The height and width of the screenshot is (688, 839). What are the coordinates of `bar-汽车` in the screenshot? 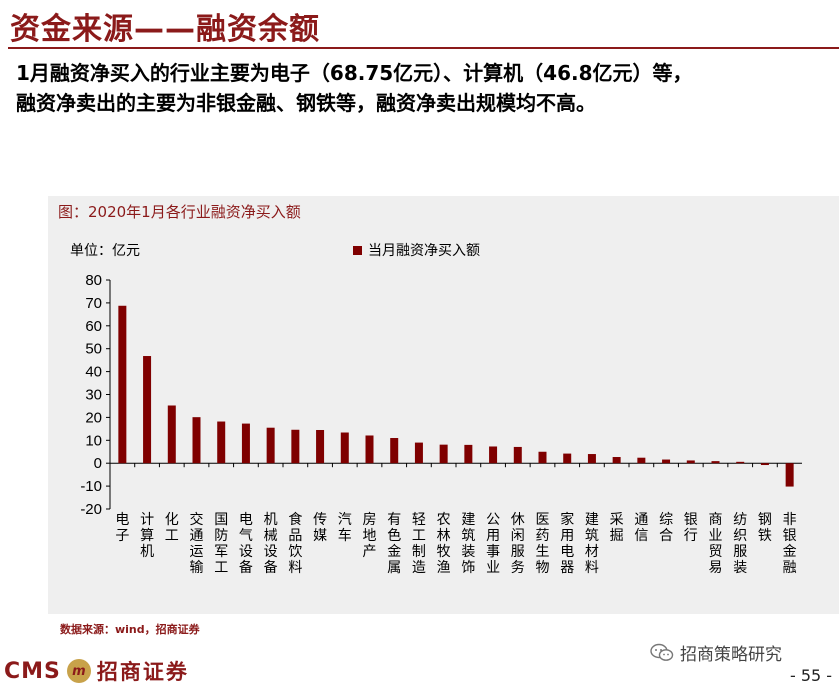 It's located at (344, 448).